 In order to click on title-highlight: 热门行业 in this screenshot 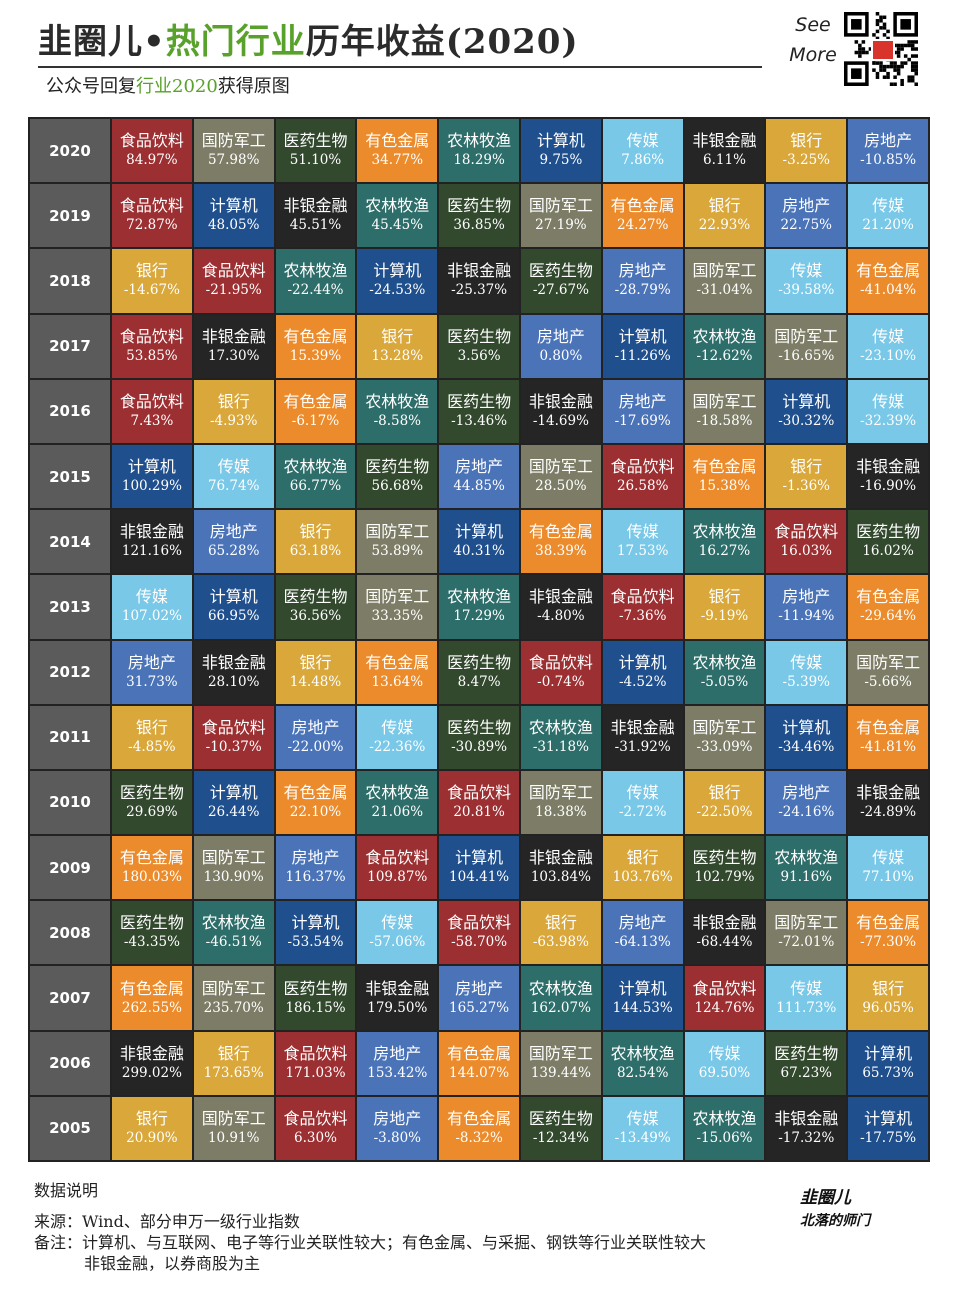, I will do `click(235, 42)`.